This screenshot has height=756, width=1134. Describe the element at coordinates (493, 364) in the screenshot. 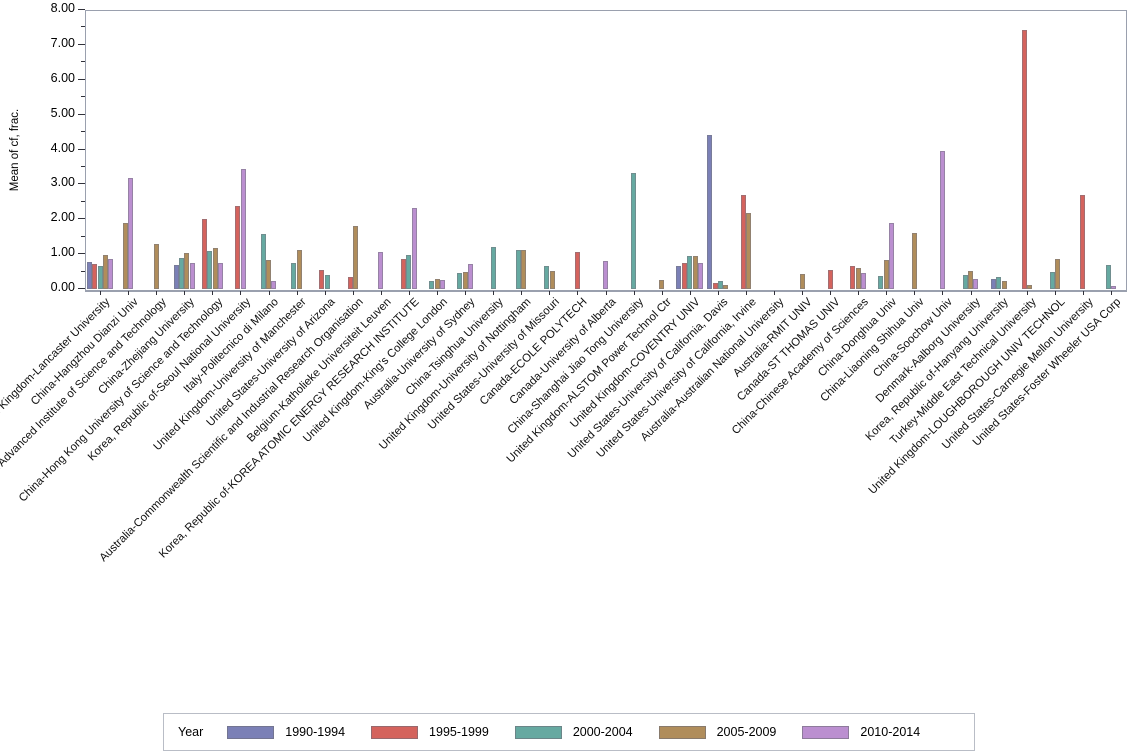

I see `x-axis-label: United States-University of Missouri` at that location.